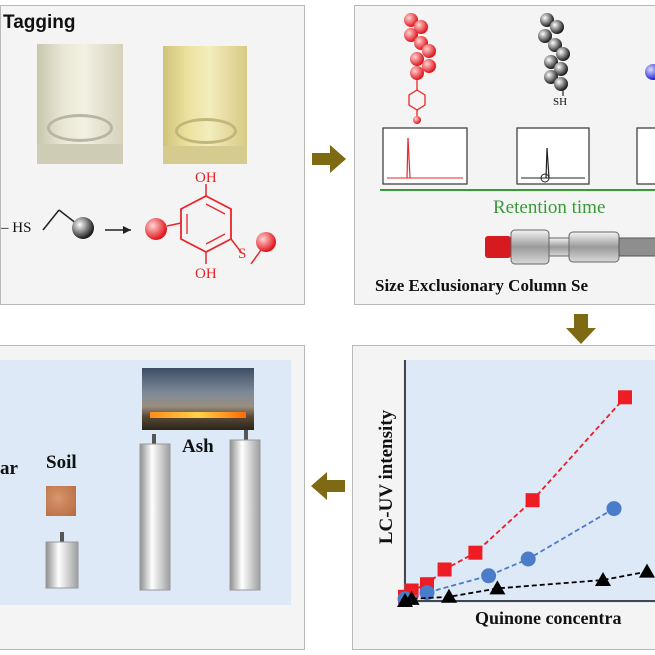 This screenshot has height=655, width=655. Describe the element at coordinates (61, 501) in the screenshot. I see `soil-photo` at that location.